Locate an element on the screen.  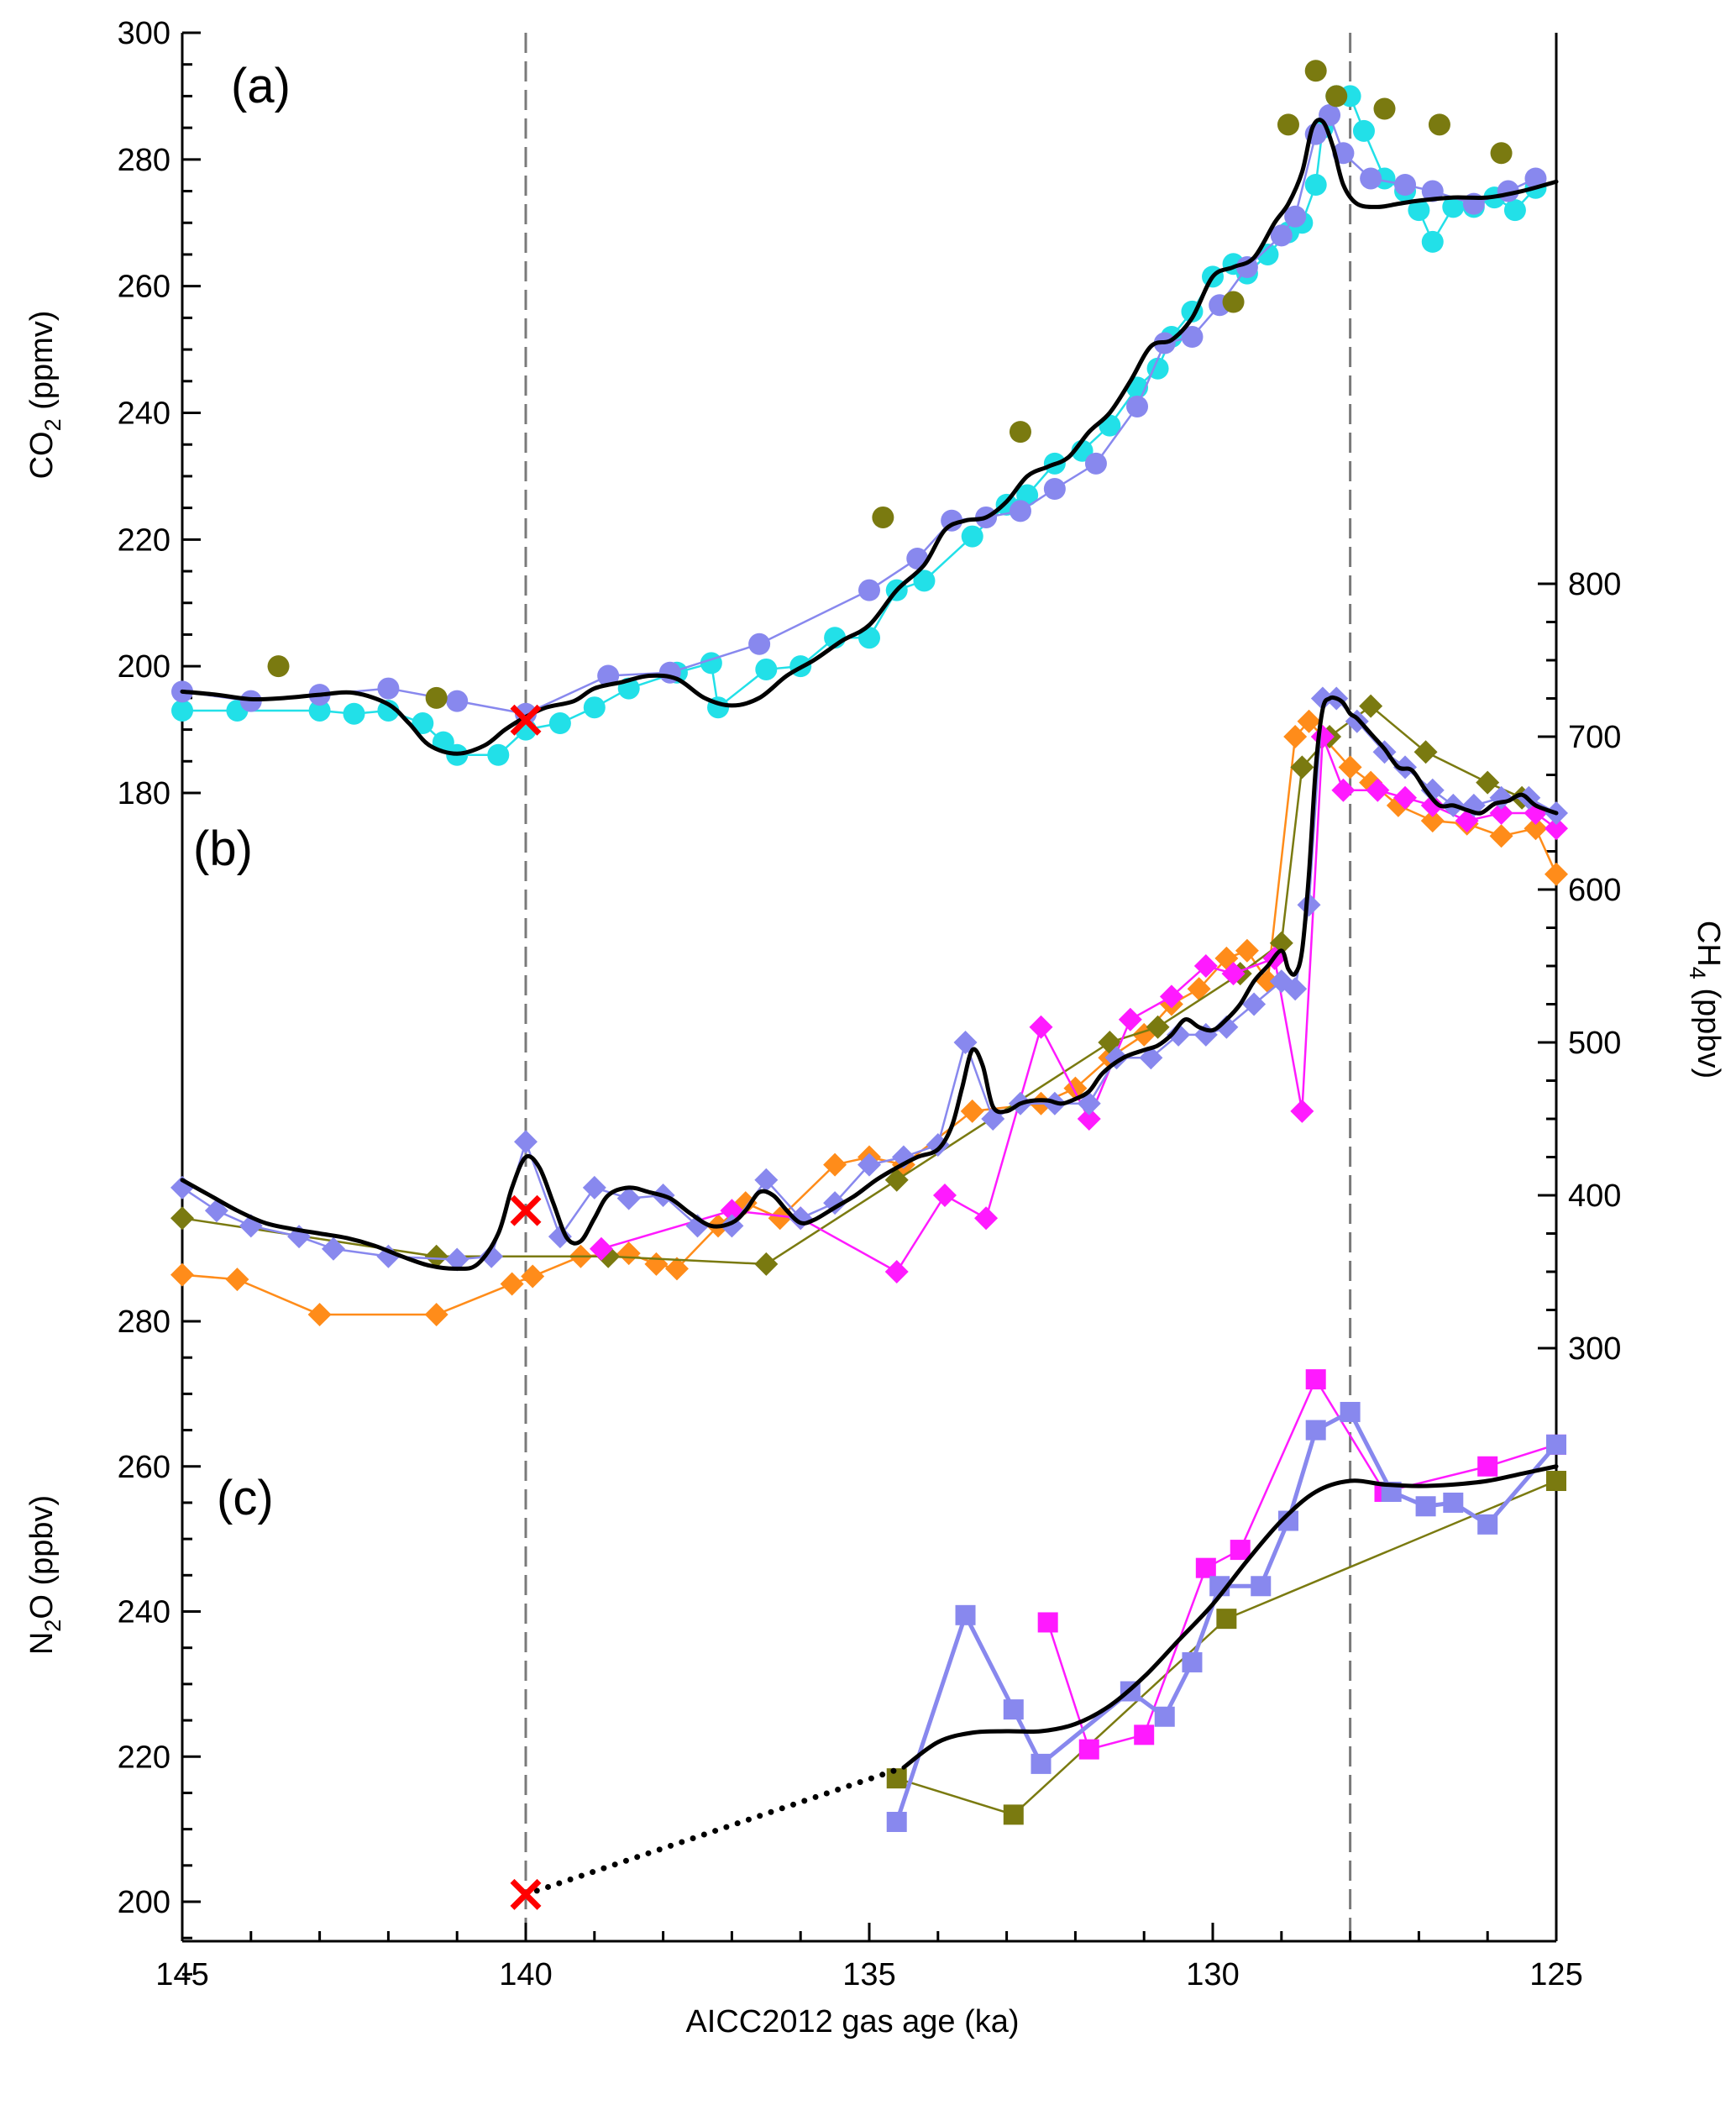
y-axis-title-tail: O (ppbv) is located at coordinates (42, 1557).